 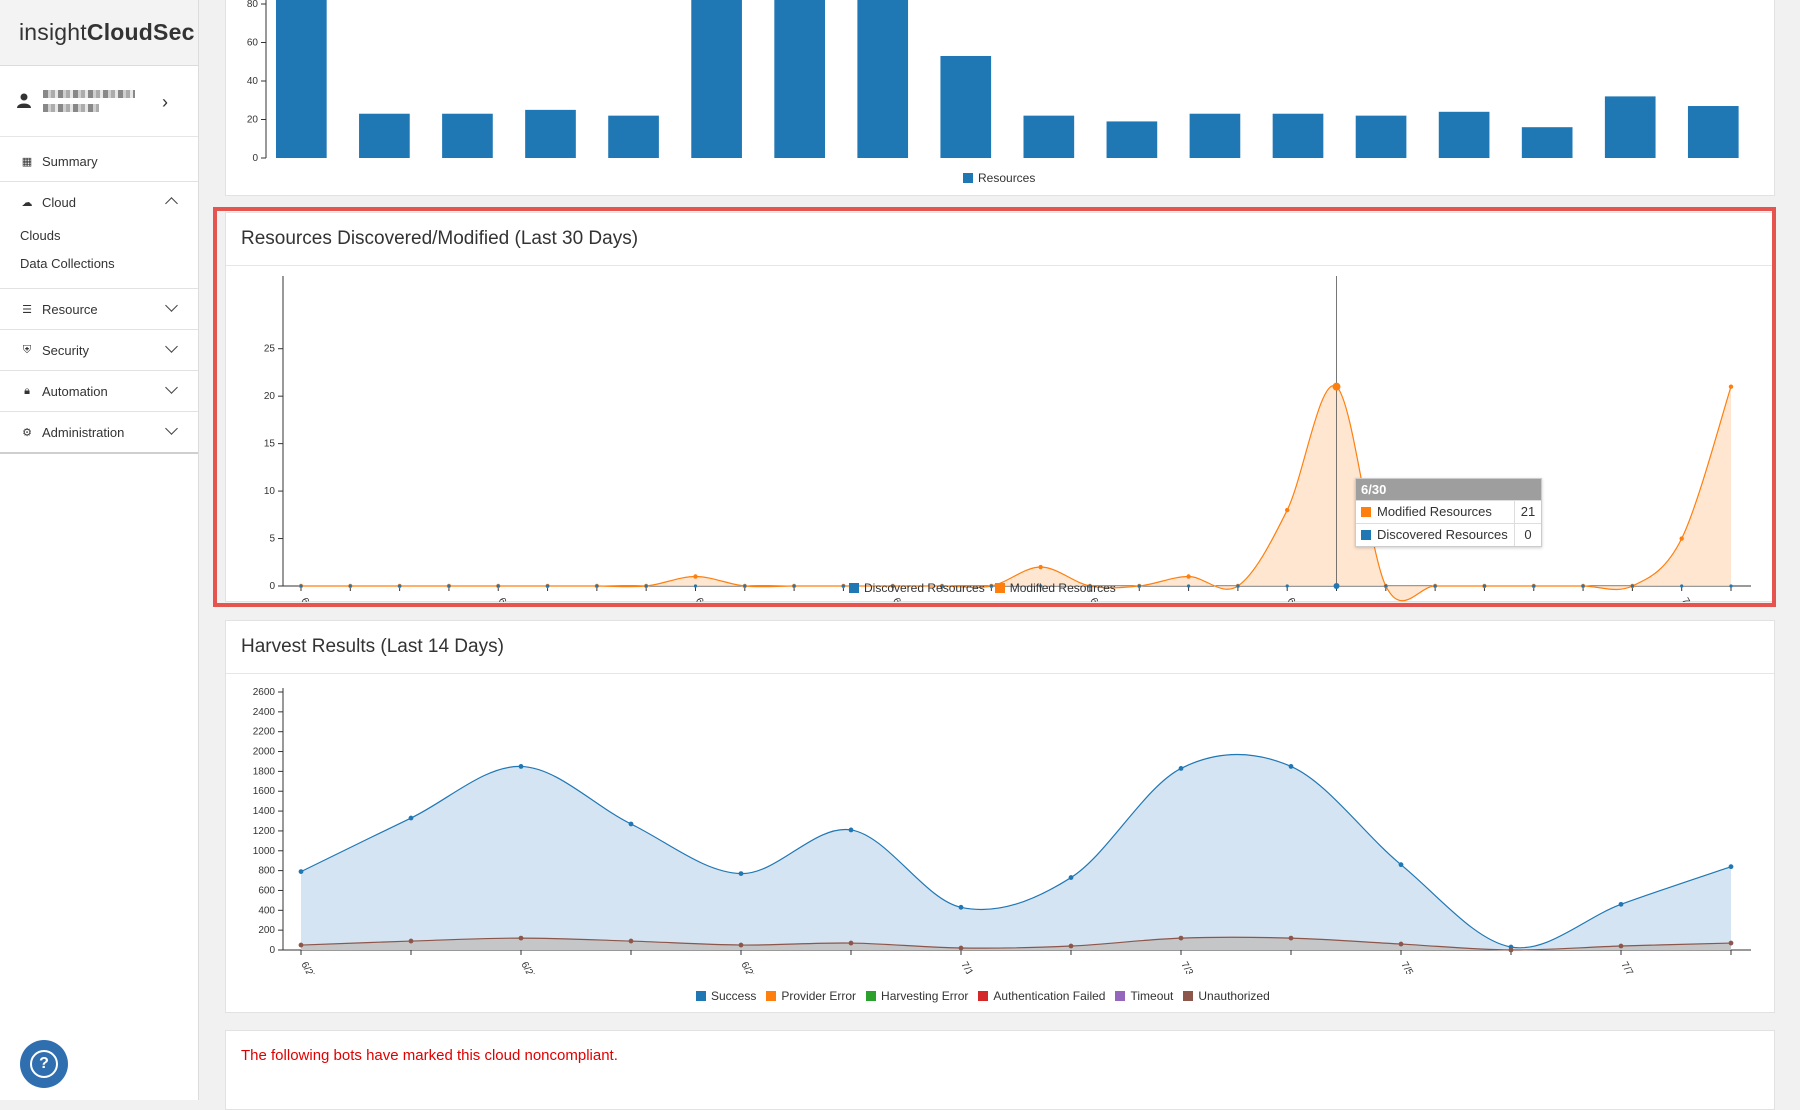 What do you see at coordinates (917, 996) in the screenshot?
I see `legend-item-harvesting-error: Harvesting Error` at bounding box center [917, 996].